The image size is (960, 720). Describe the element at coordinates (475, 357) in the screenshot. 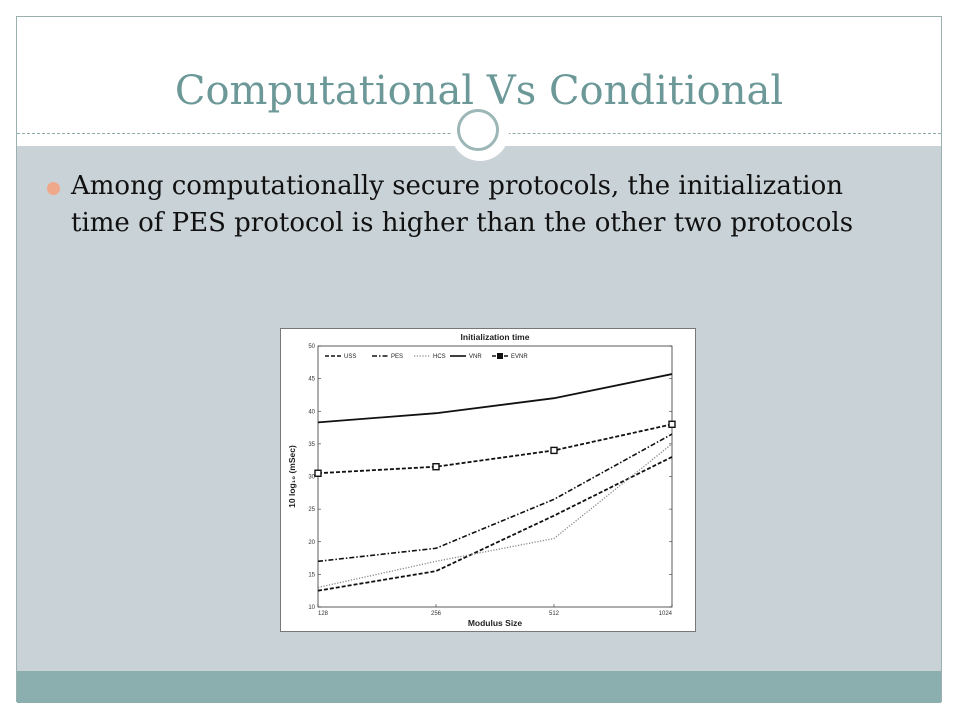

I see `legend-label-vnr: VNR` at that location.